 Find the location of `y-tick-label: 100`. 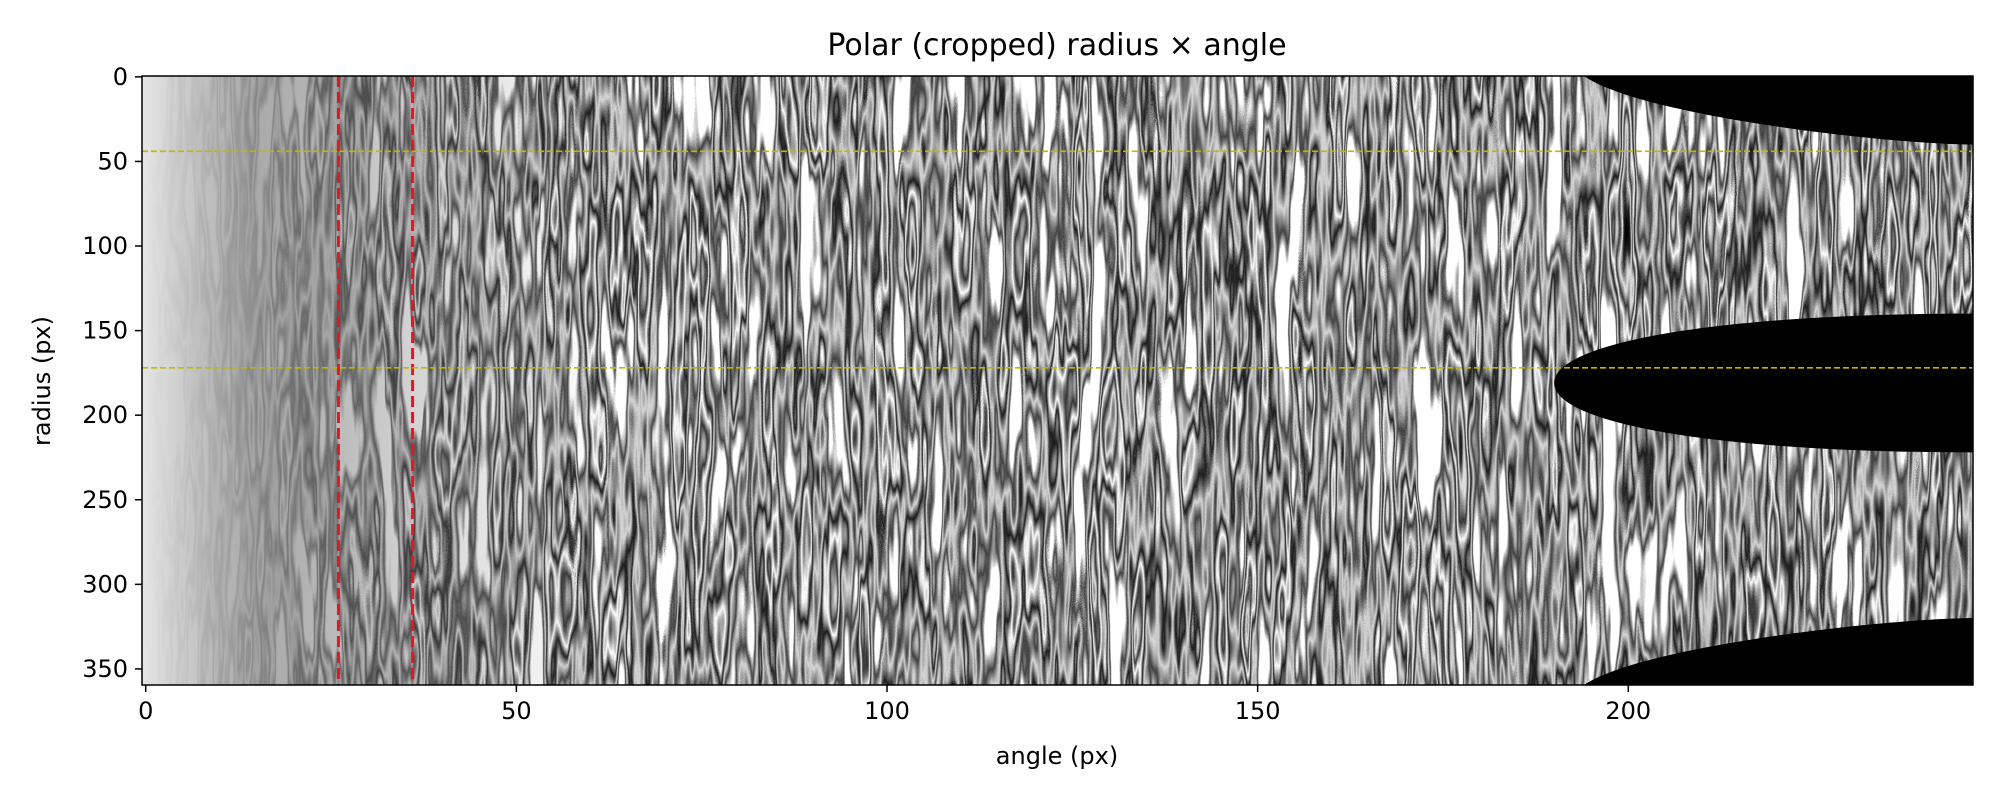

y-tick-label: 100 is located at coordinates (105, 246).